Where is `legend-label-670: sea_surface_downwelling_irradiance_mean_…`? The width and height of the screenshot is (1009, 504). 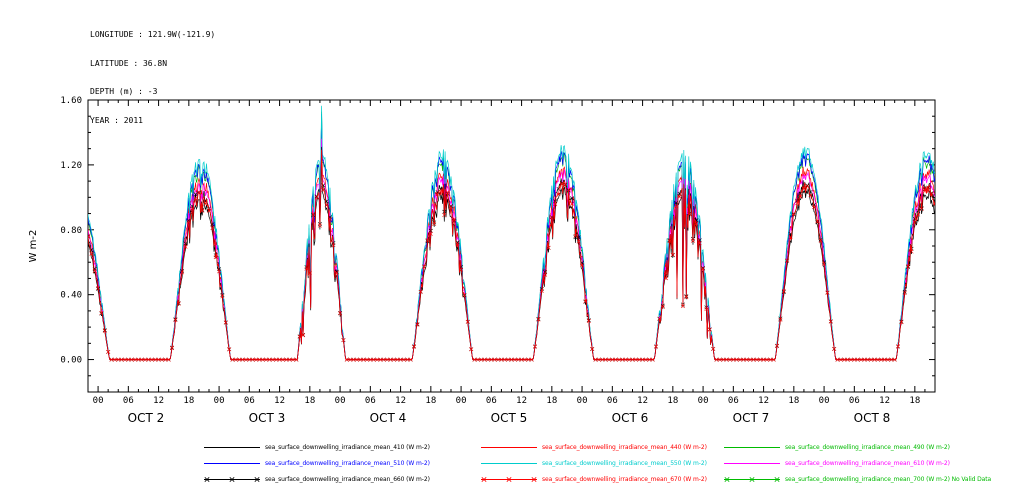
legend-label-670: sea_surface_downwelling_irradiance_mean_… is located at coordinates (624, 479).